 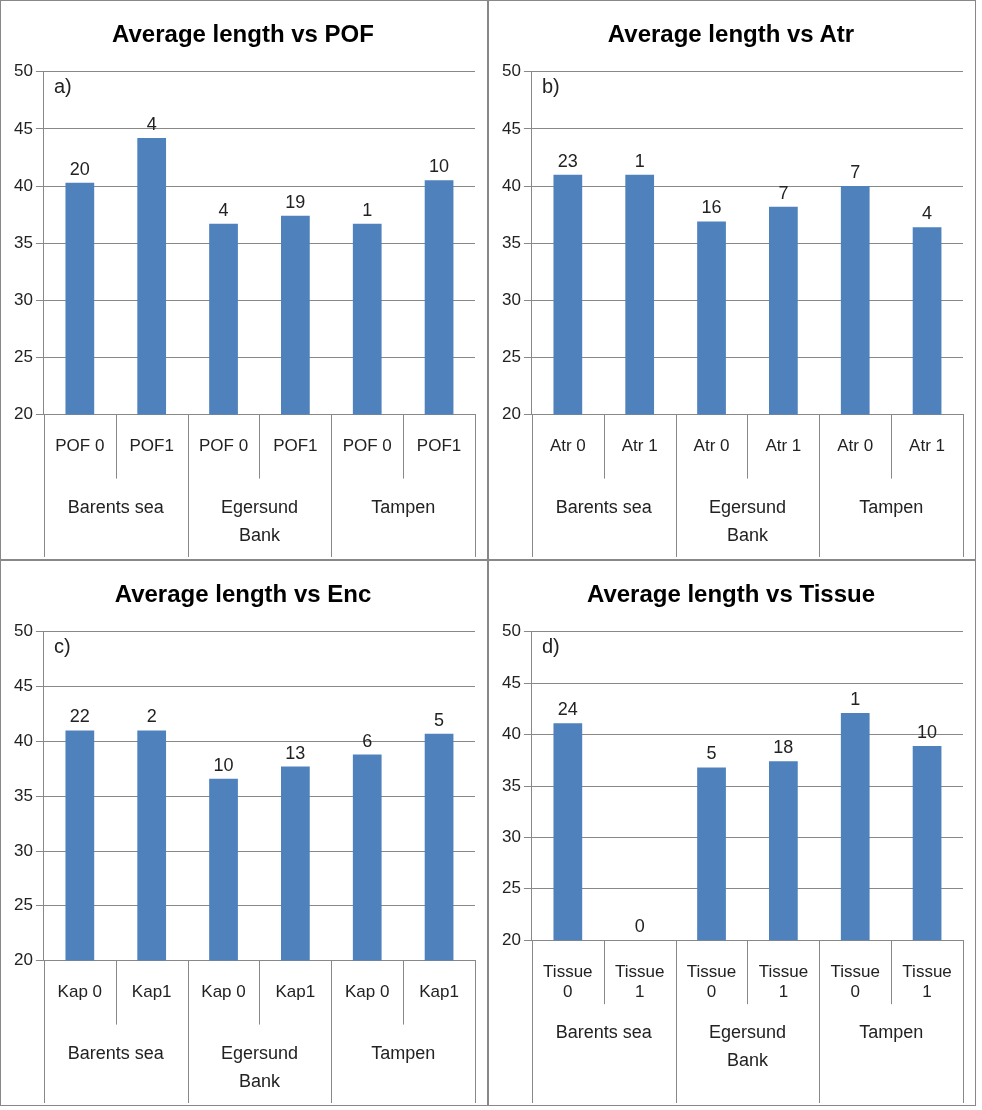 I want to click on annotation: 0, so click(x=639, y=926).